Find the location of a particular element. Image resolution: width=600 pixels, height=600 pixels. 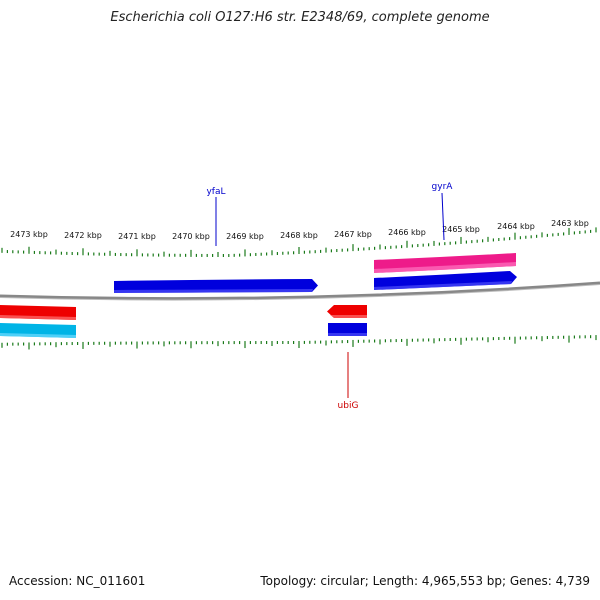

tick-label: 2469 kbp is located at coordinates (245, 236).